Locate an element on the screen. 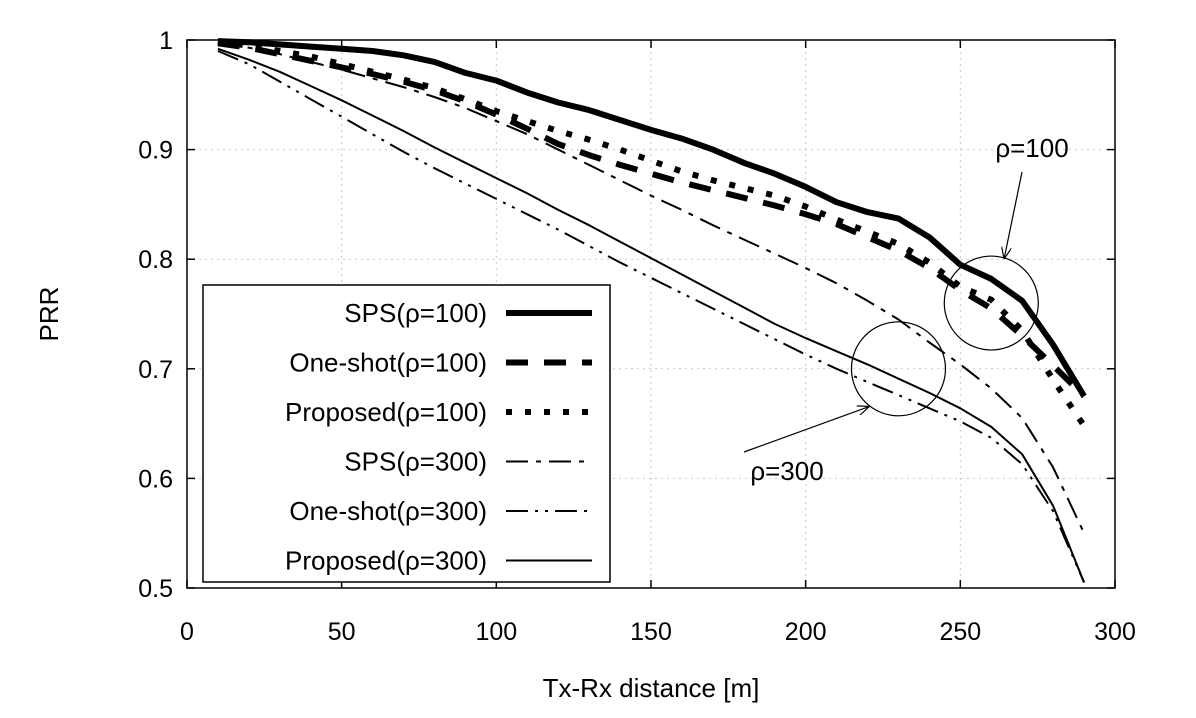 The width and height of the screenshot is (1196, 718). y-tick-label: 1 is located at coordinates (166, 41).